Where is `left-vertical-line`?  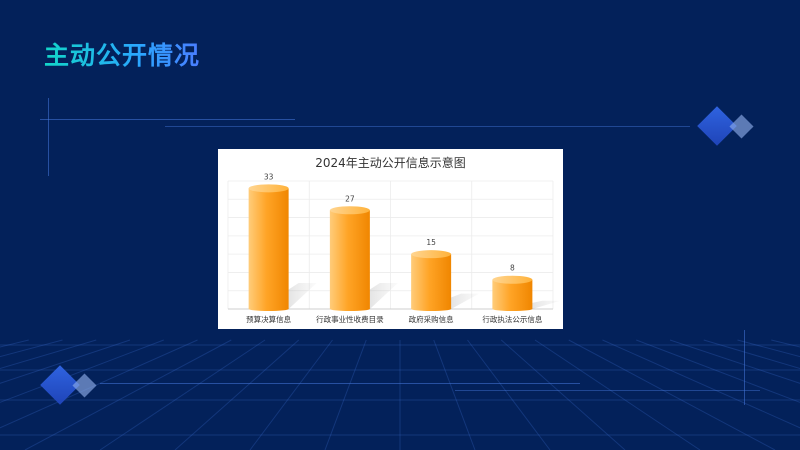
left-vertical-line is located at coordinates (48, 137).